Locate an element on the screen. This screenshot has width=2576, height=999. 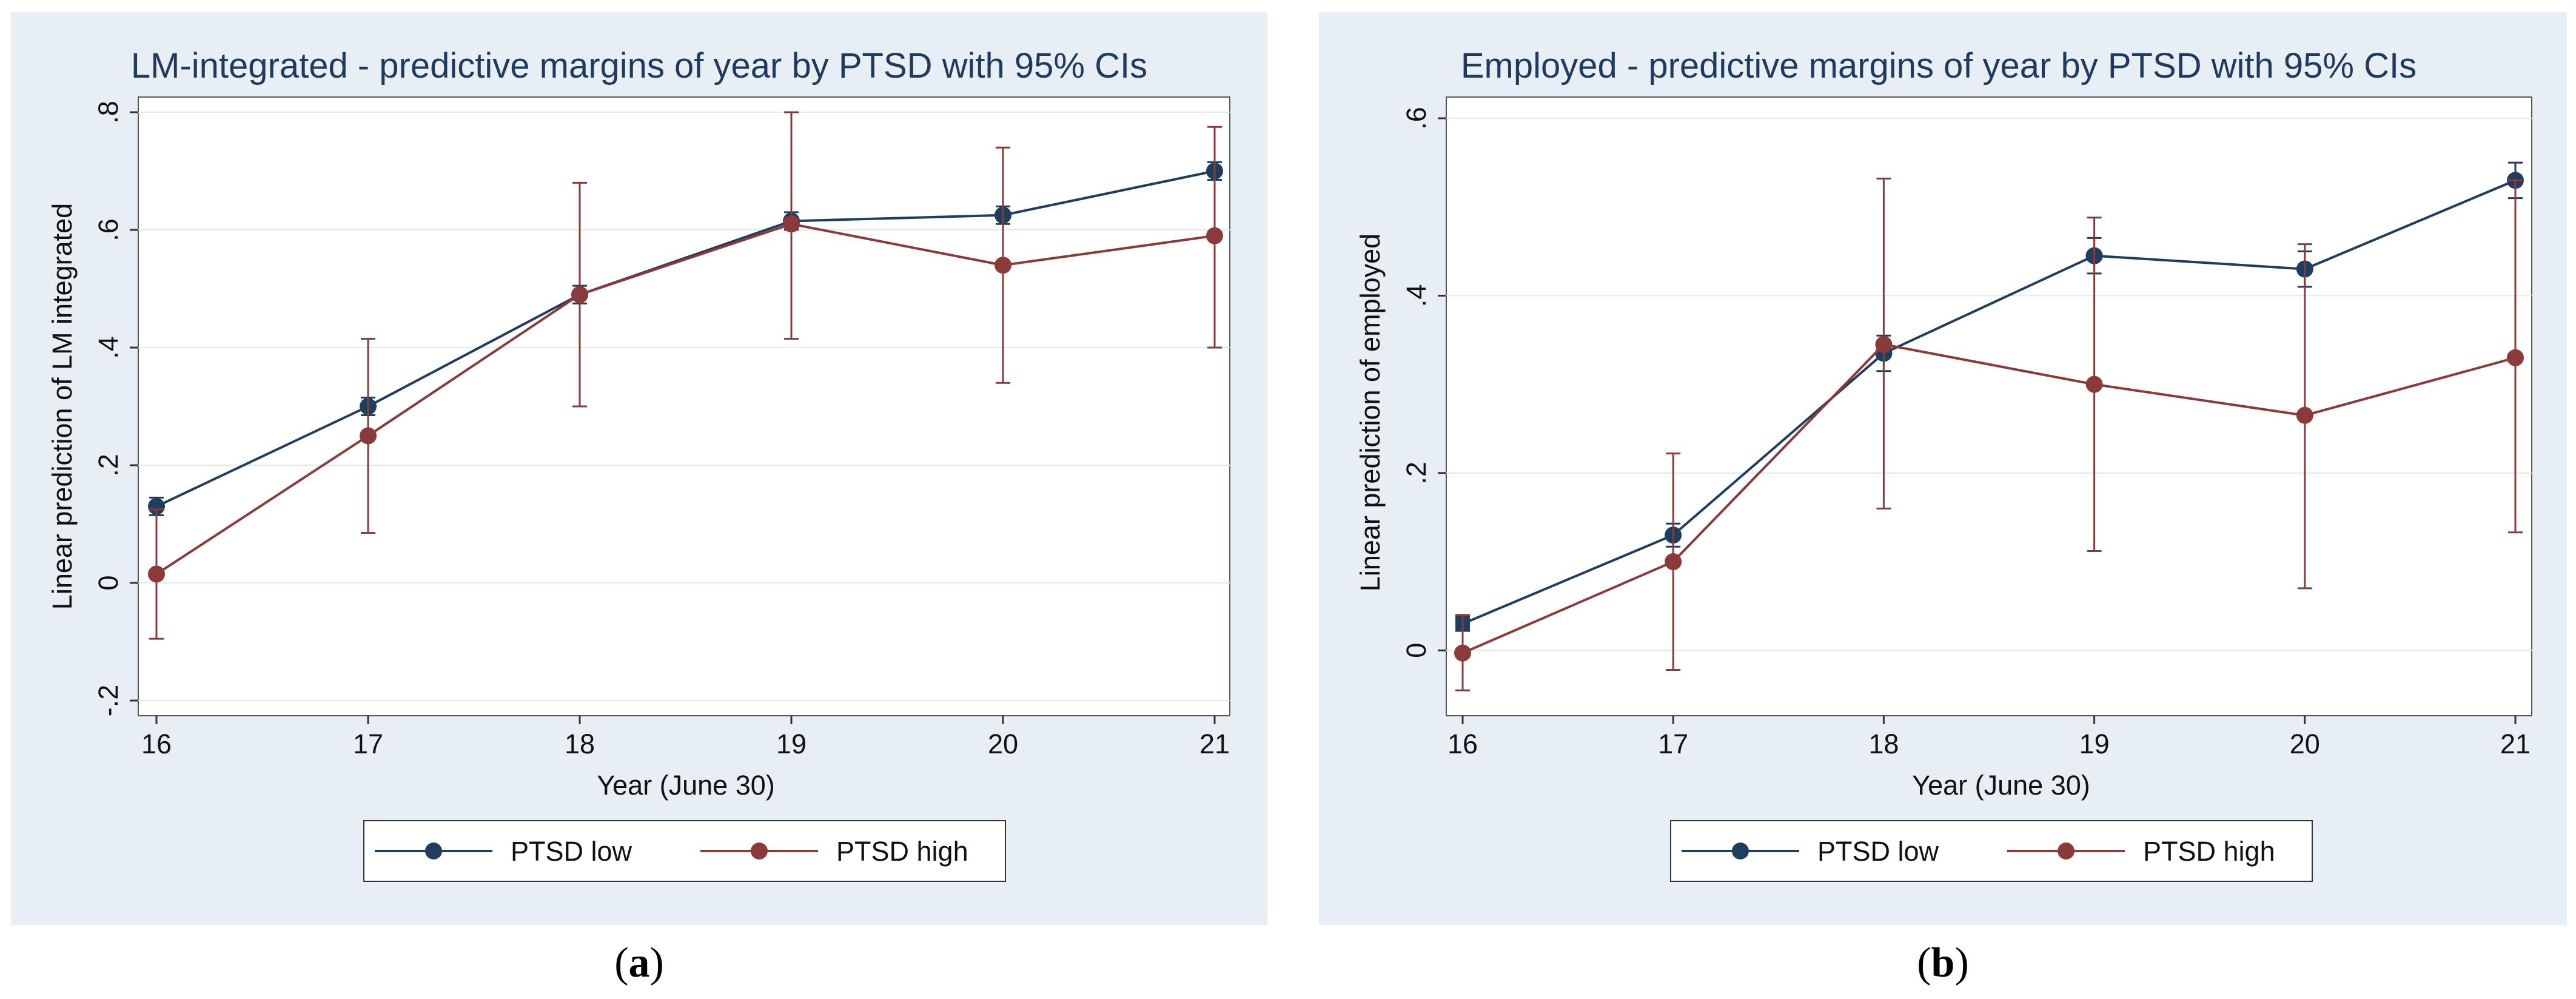
panel-b-x-axis: 16 17 18 19 20 21 is located at coordinates (1989, 737).